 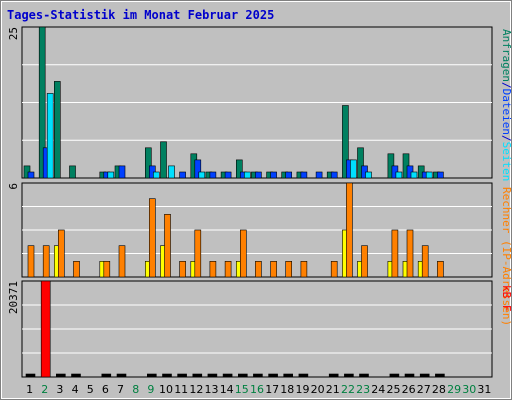 I want to click on legend-top: Anfragen/Dateien/Seiten, so click(x=506, y=105).